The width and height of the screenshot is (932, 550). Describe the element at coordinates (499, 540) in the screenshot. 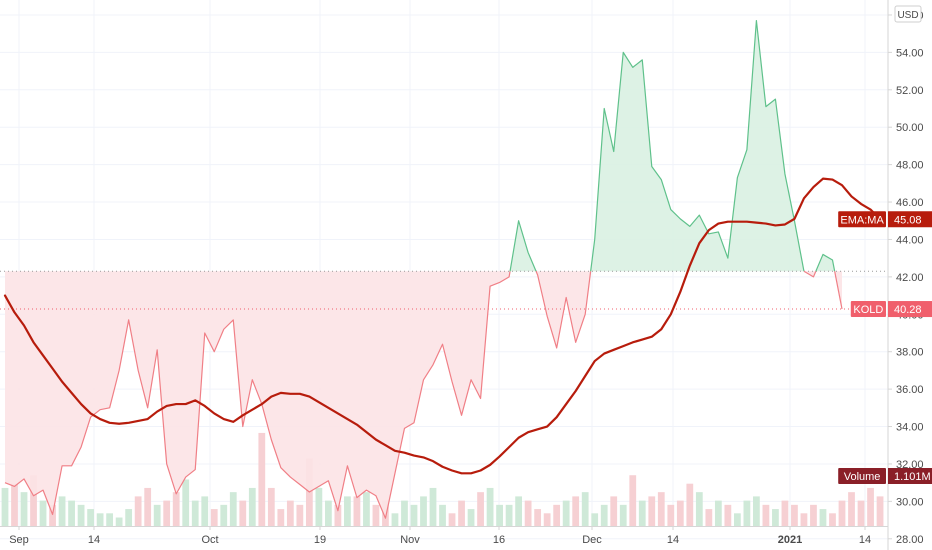

I see `x-tick-label: 16` at that location.